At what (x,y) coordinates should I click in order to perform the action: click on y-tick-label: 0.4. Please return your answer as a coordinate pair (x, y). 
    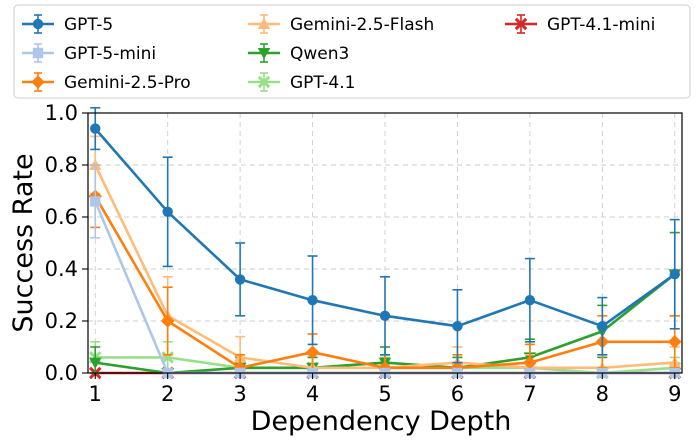
    Looking at the image, I should click on (61, 269).